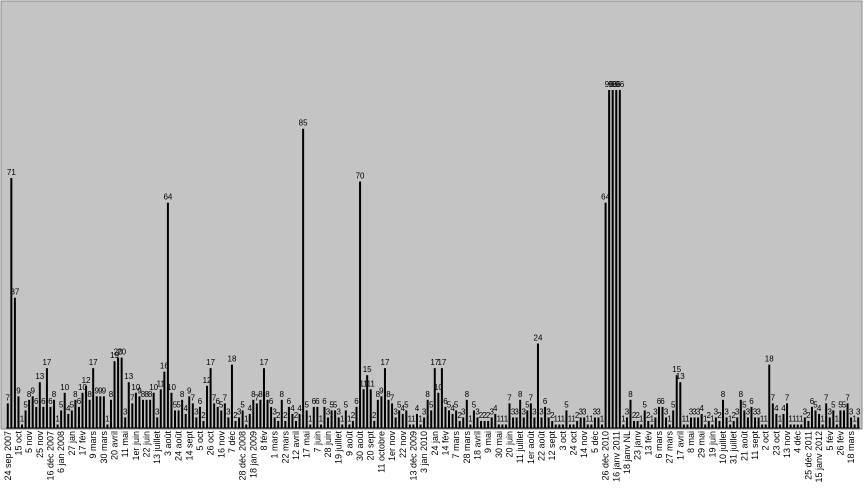 This screenshot has width=865, height=496. I want to click on value-label: 64, so click(605, 197).